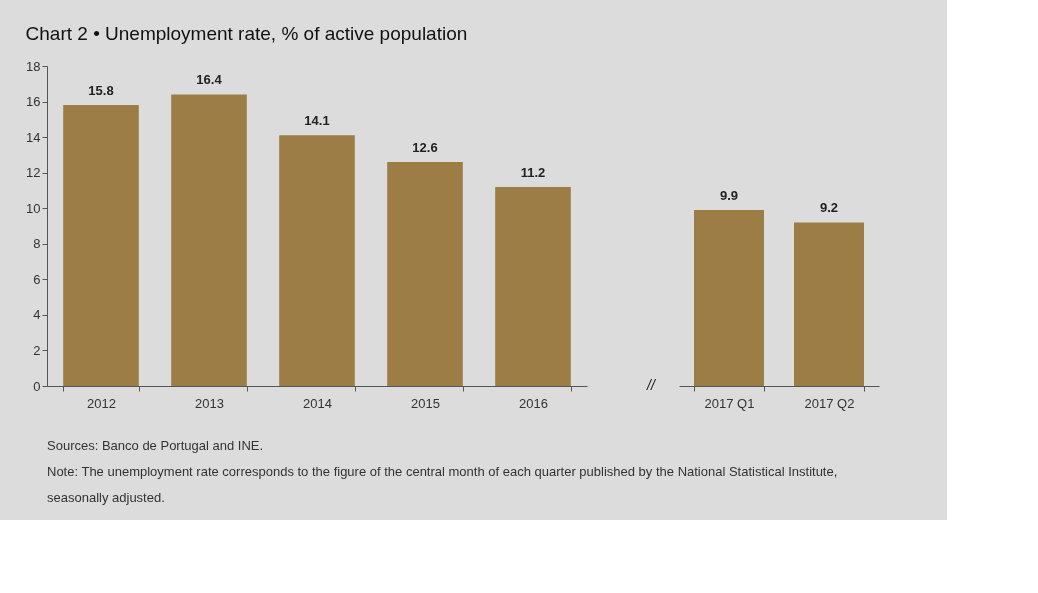 The image size is (1038, 593). What do you see at coordinates (101, 403) in the screenshot?
I see `x-tick-label: 2012` at bounding box center [101, 403].